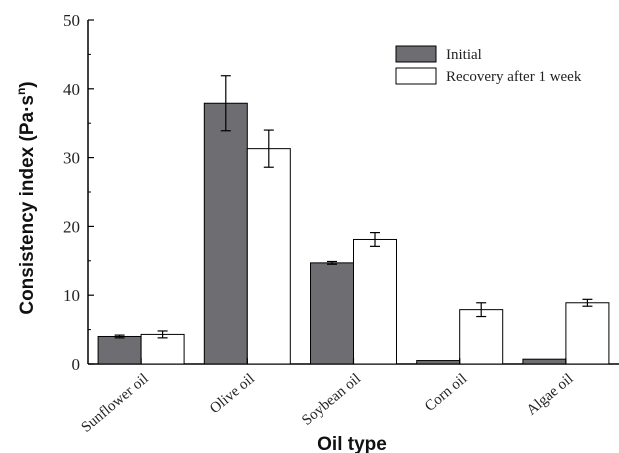 The height and width of the screenshot is (453, 619). I want to click on x-tick-label: Olive oil, so click(232, 394).